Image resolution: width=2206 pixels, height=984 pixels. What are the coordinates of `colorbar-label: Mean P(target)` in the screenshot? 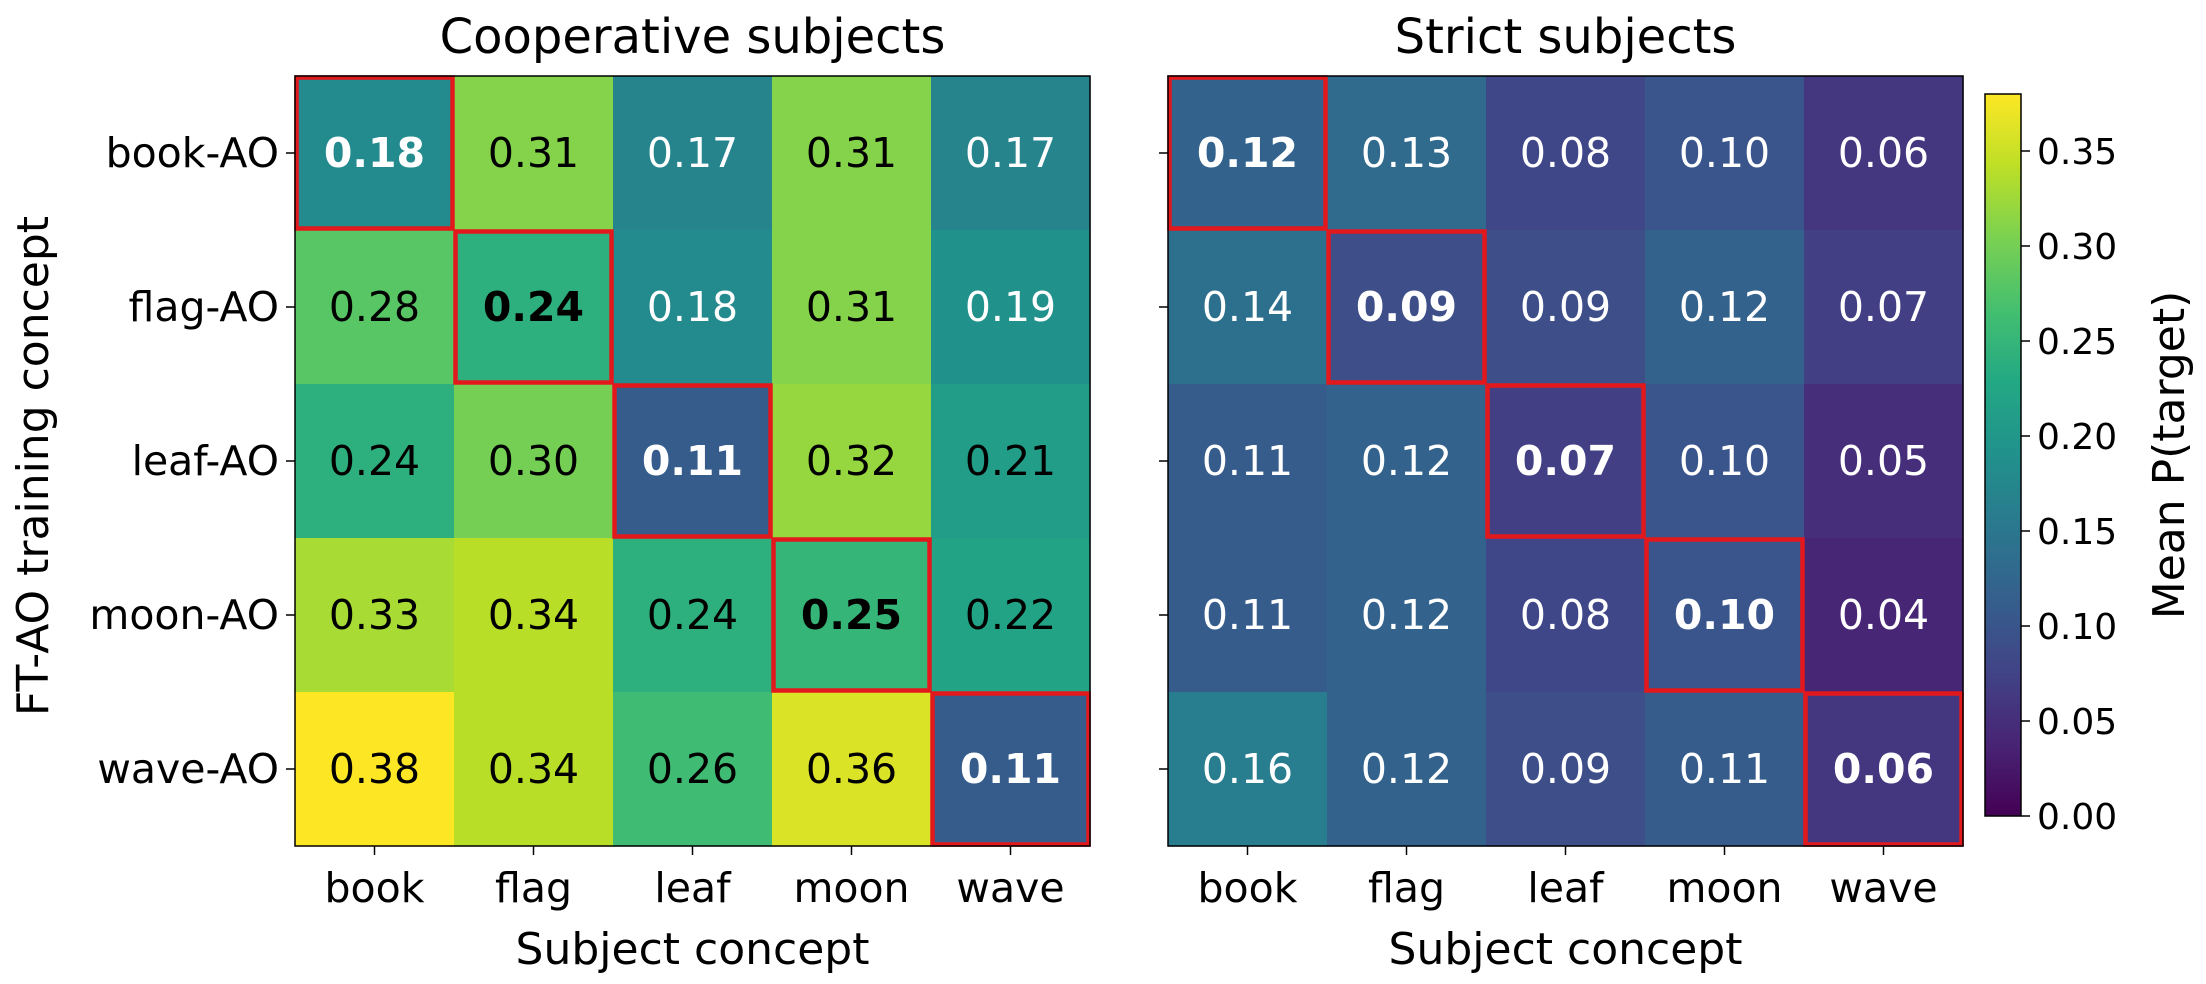 It's located at (2169, 455).